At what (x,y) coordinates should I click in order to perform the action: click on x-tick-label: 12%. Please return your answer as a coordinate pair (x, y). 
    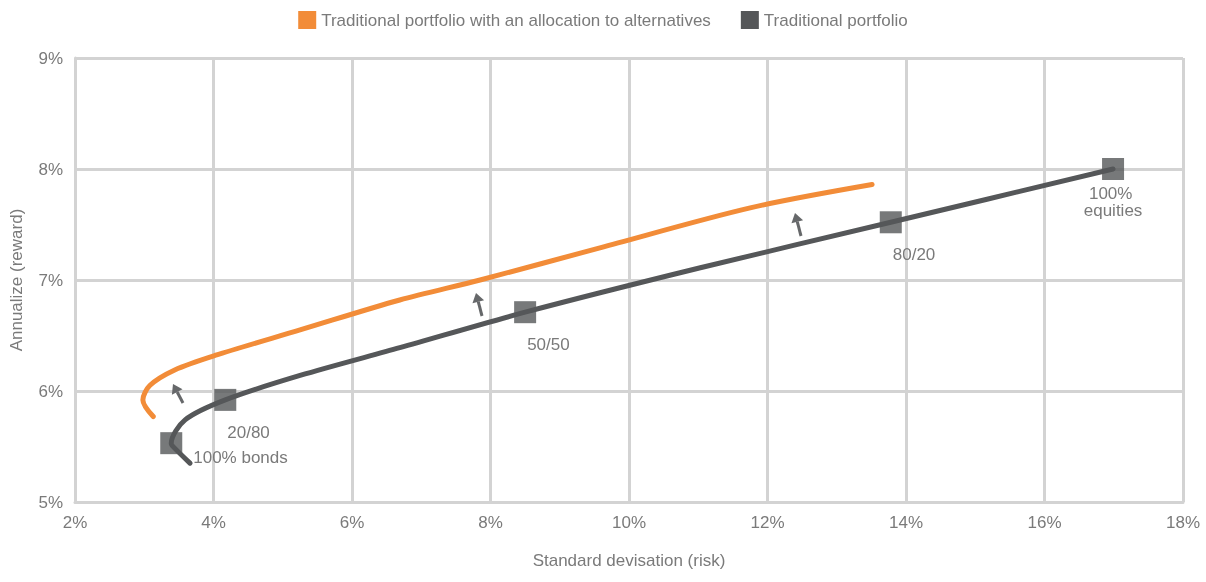
    Looking at the image, I should click on (767, 522).